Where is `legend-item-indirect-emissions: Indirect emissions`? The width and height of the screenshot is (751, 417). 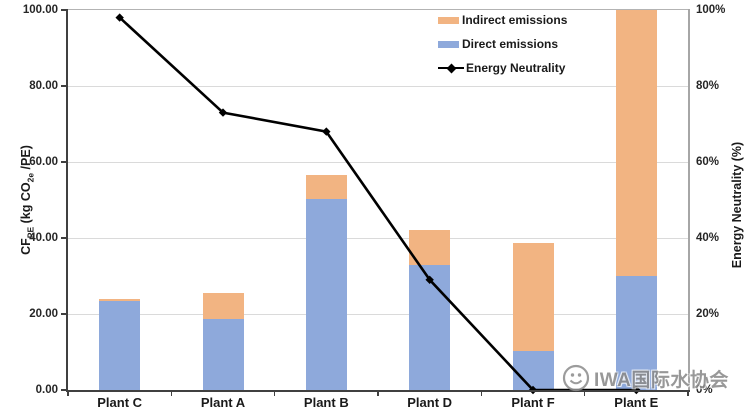
legend-item-indirect-emissions: Indirect emissions is located at coordinates (502, 20).